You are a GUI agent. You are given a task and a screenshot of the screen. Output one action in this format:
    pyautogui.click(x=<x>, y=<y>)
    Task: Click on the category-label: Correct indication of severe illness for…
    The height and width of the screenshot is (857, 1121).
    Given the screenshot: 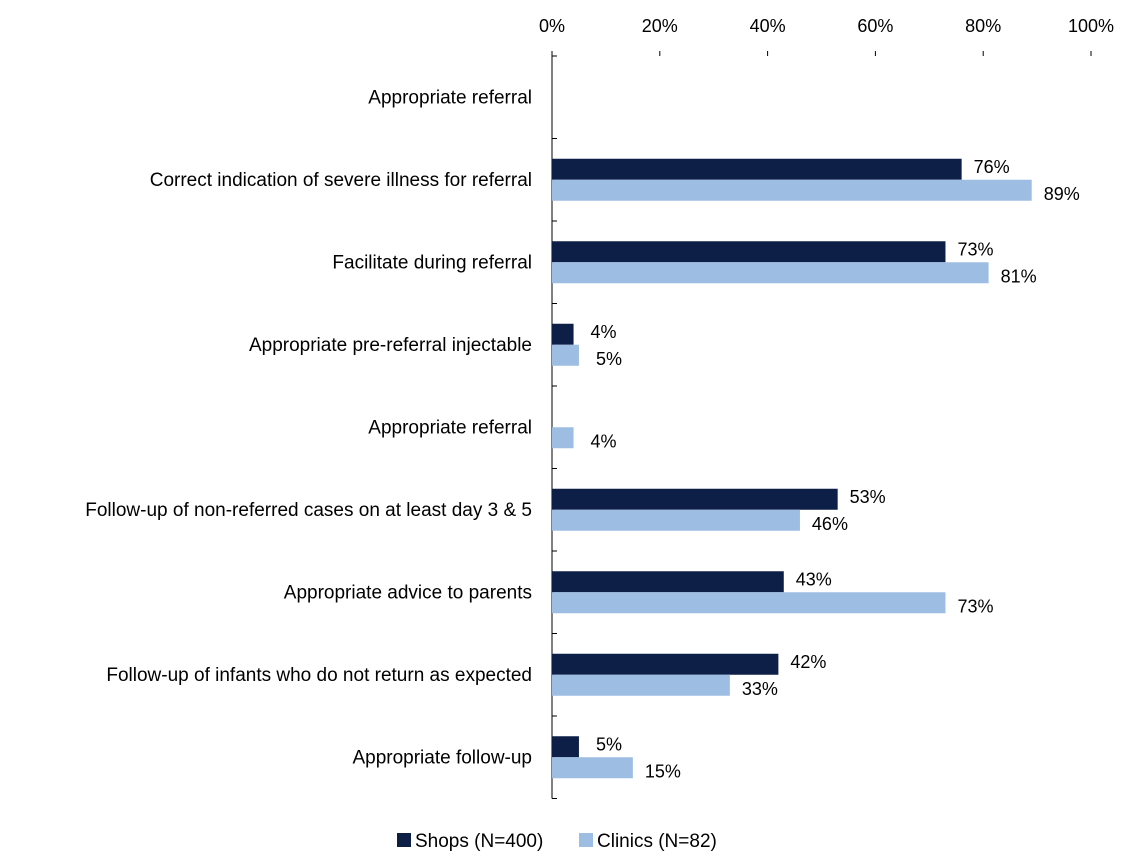 What is the action you would take?
    pyautogui.click(x=341, y=180)
    